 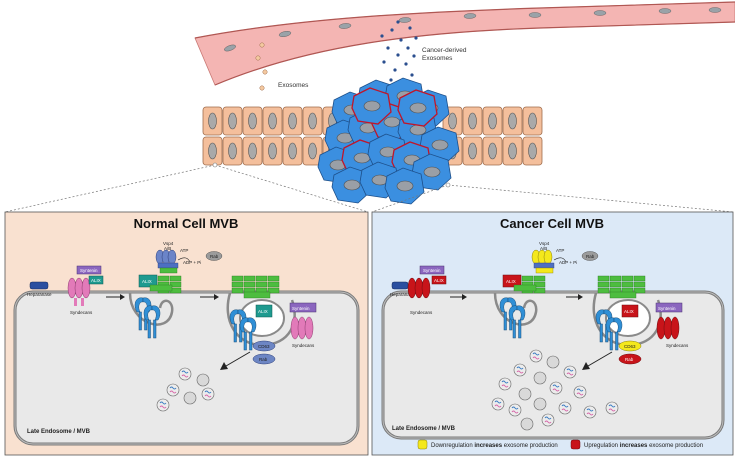 What do you see at coordinates (543, 248) in the screenshot?
I see `ab-label-cancer: A/B` at bounding box center [543, 248].